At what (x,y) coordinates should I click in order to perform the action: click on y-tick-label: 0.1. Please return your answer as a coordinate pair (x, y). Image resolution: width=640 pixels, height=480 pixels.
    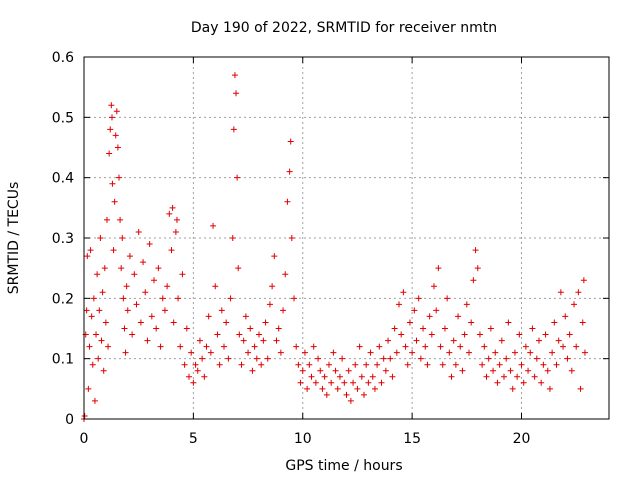
    Looking at the image, I should click on (63, 360).